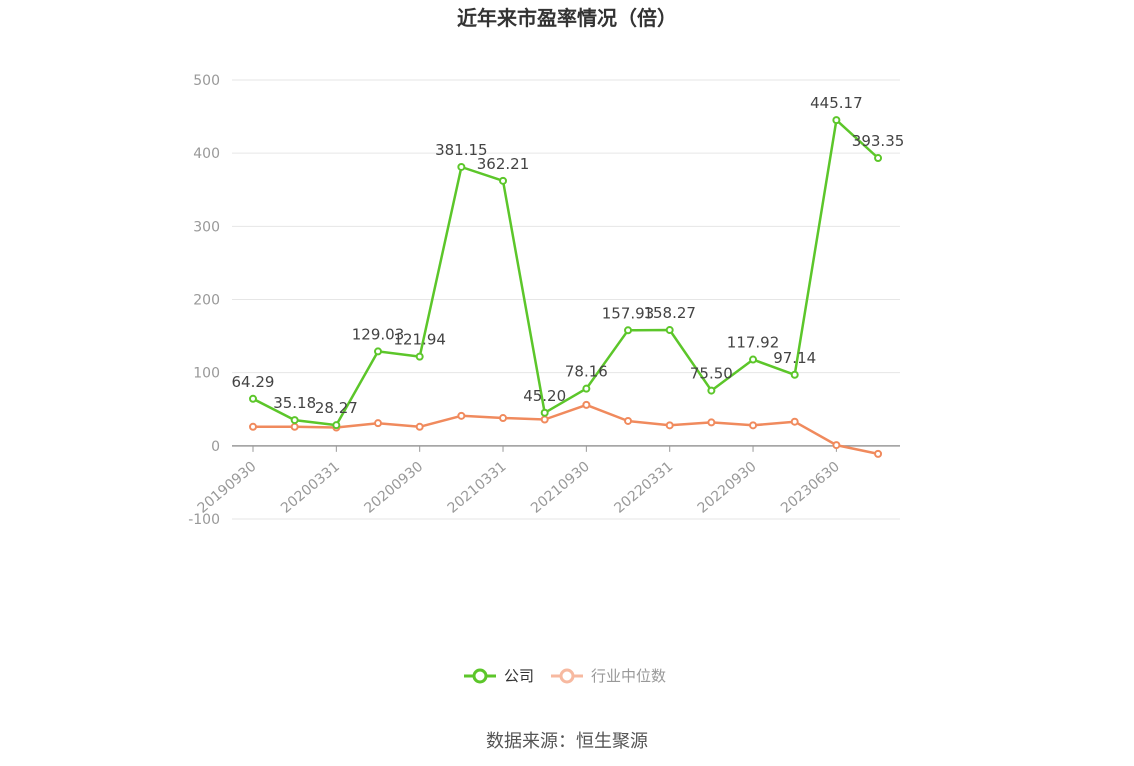 This screenshot has height=766, width=1134. What do you see at coordinates (878, 141) in the screenshot?
I see `data-label: 393.35` at bounding box center [878, 141].